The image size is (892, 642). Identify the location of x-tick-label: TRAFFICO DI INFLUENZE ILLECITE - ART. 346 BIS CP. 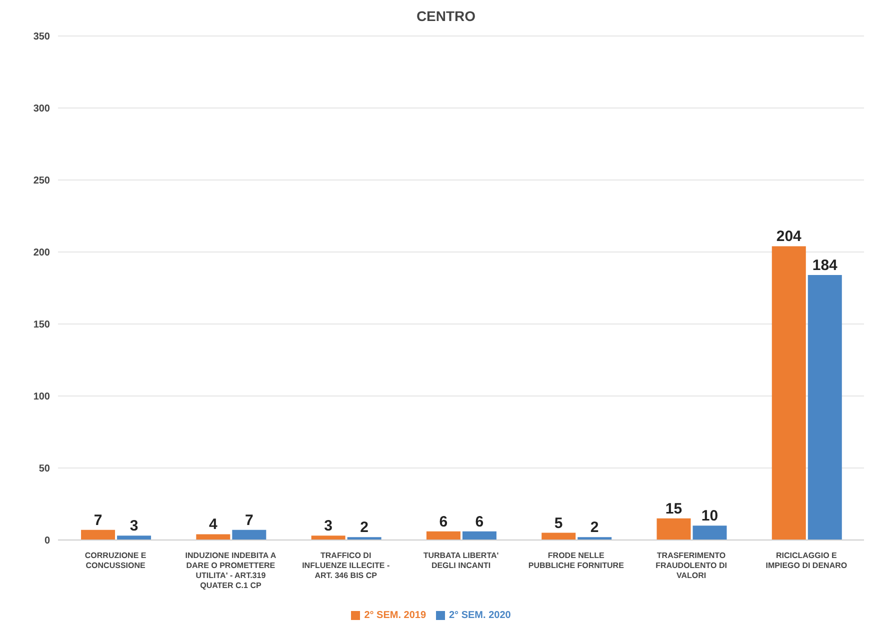
(346, 565).